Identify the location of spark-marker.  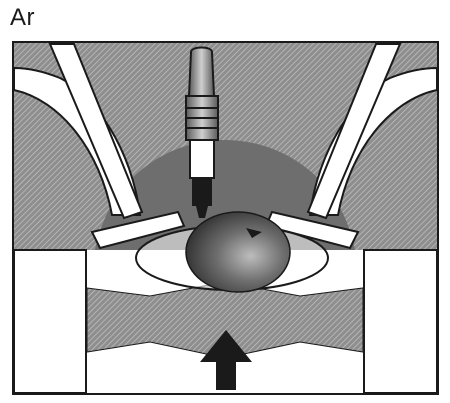
(254, 233).